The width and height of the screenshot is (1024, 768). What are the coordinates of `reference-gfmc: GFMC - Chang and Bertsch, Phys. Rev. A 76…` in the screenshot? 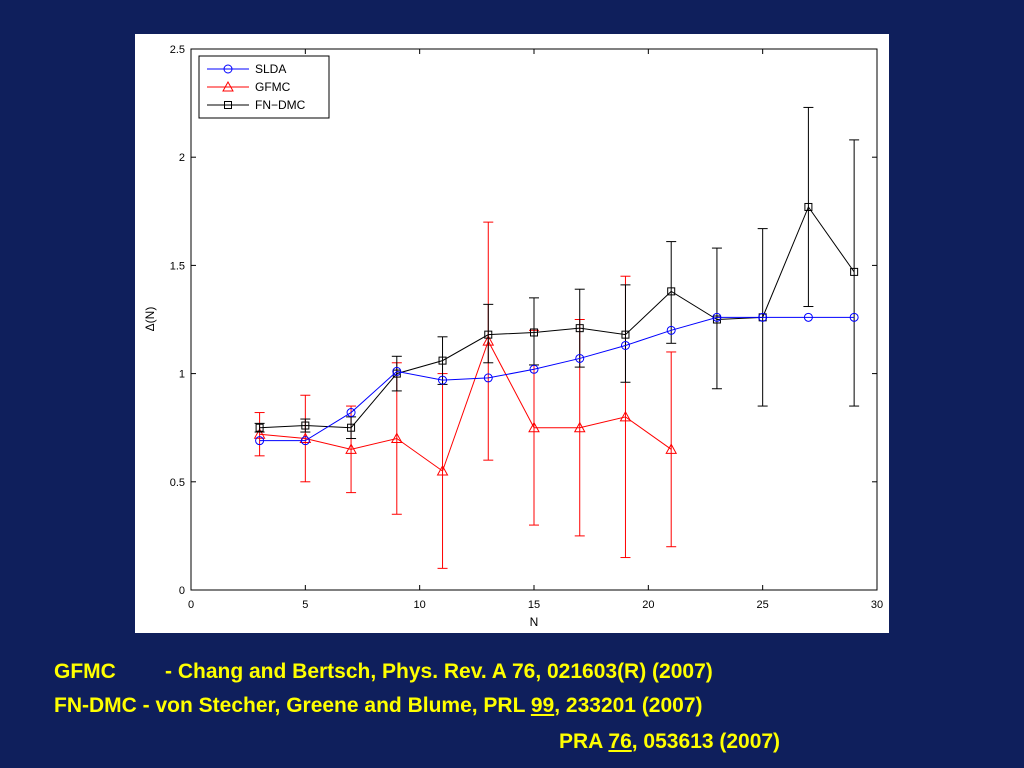 It's located at (383, 672).